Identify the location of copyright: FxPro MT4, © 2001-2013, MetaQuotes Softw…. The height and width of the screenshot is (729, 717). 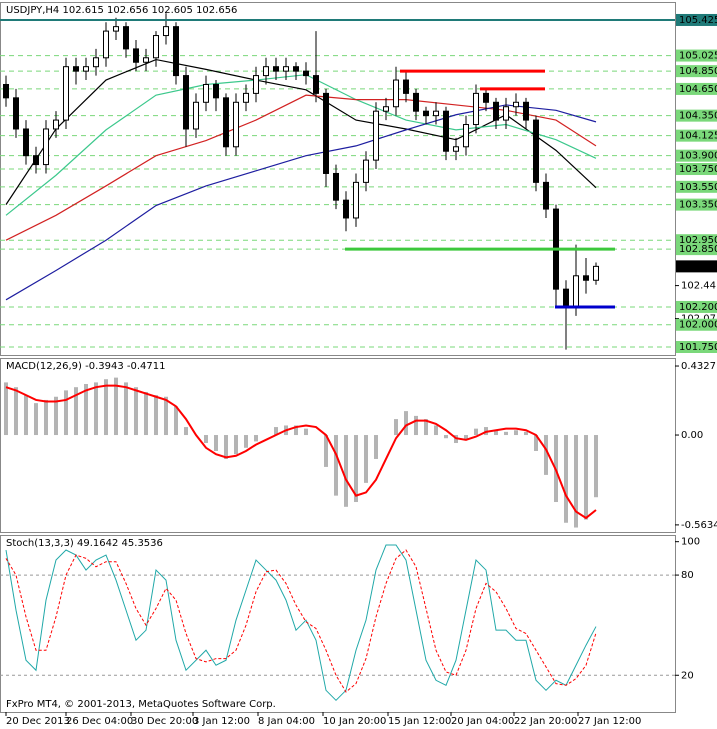
(141, 704).